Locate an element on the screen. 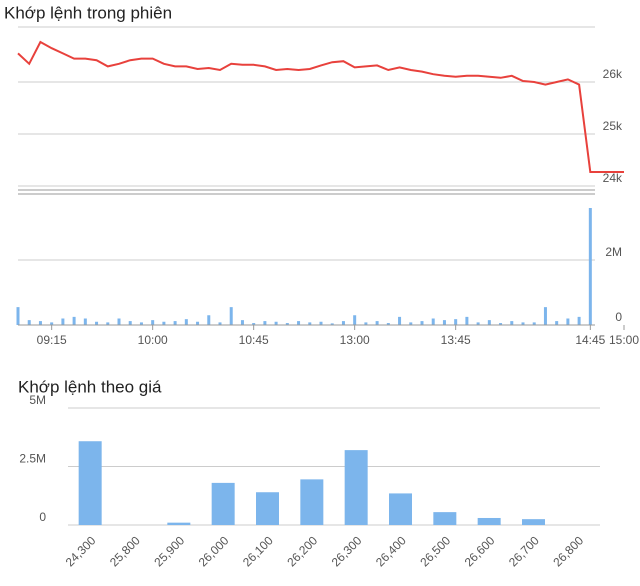 This screenshot has height=586, width=640. y-tick-label: 25k is located at coordinates (613, 126).